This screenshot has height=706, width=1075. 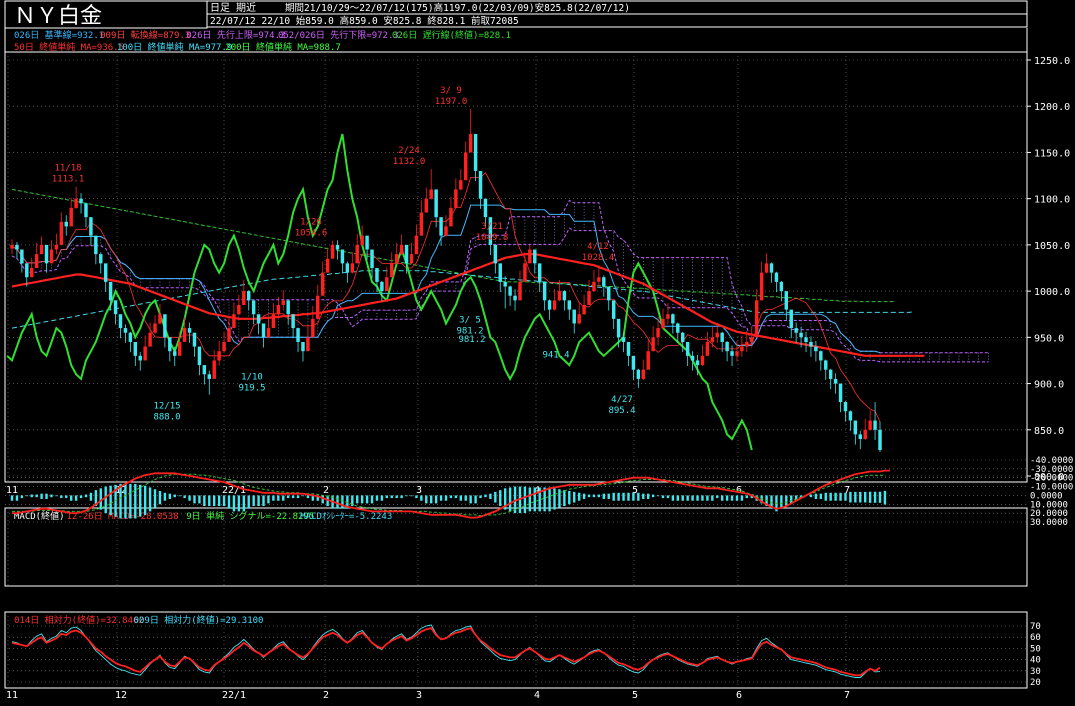 I want to click on y-tick-label: 950.0, so click(x=1049, y=338).